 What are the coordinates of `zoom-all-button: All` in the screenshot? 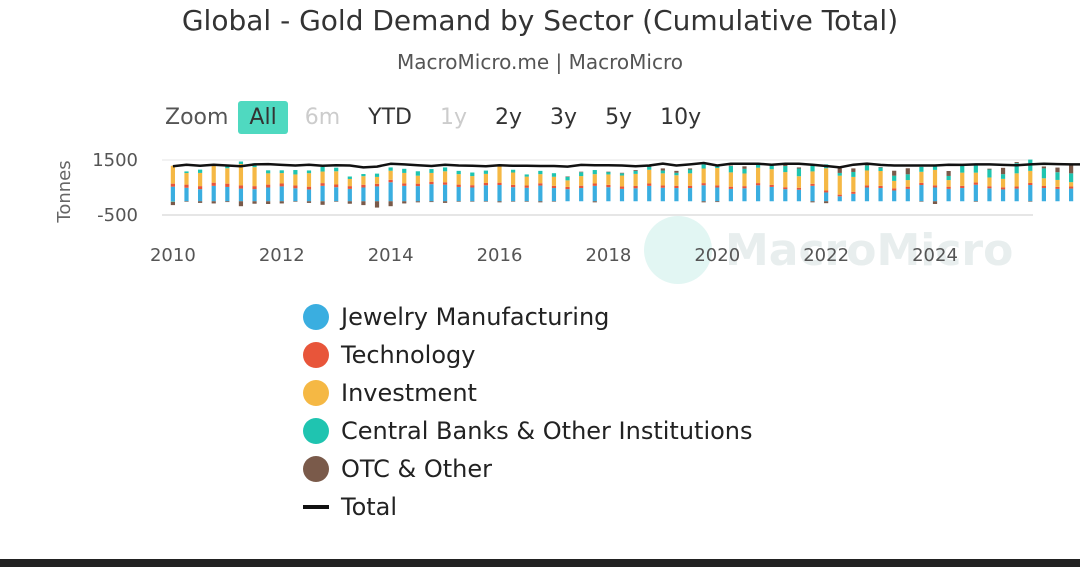 It's located at (263, 117).